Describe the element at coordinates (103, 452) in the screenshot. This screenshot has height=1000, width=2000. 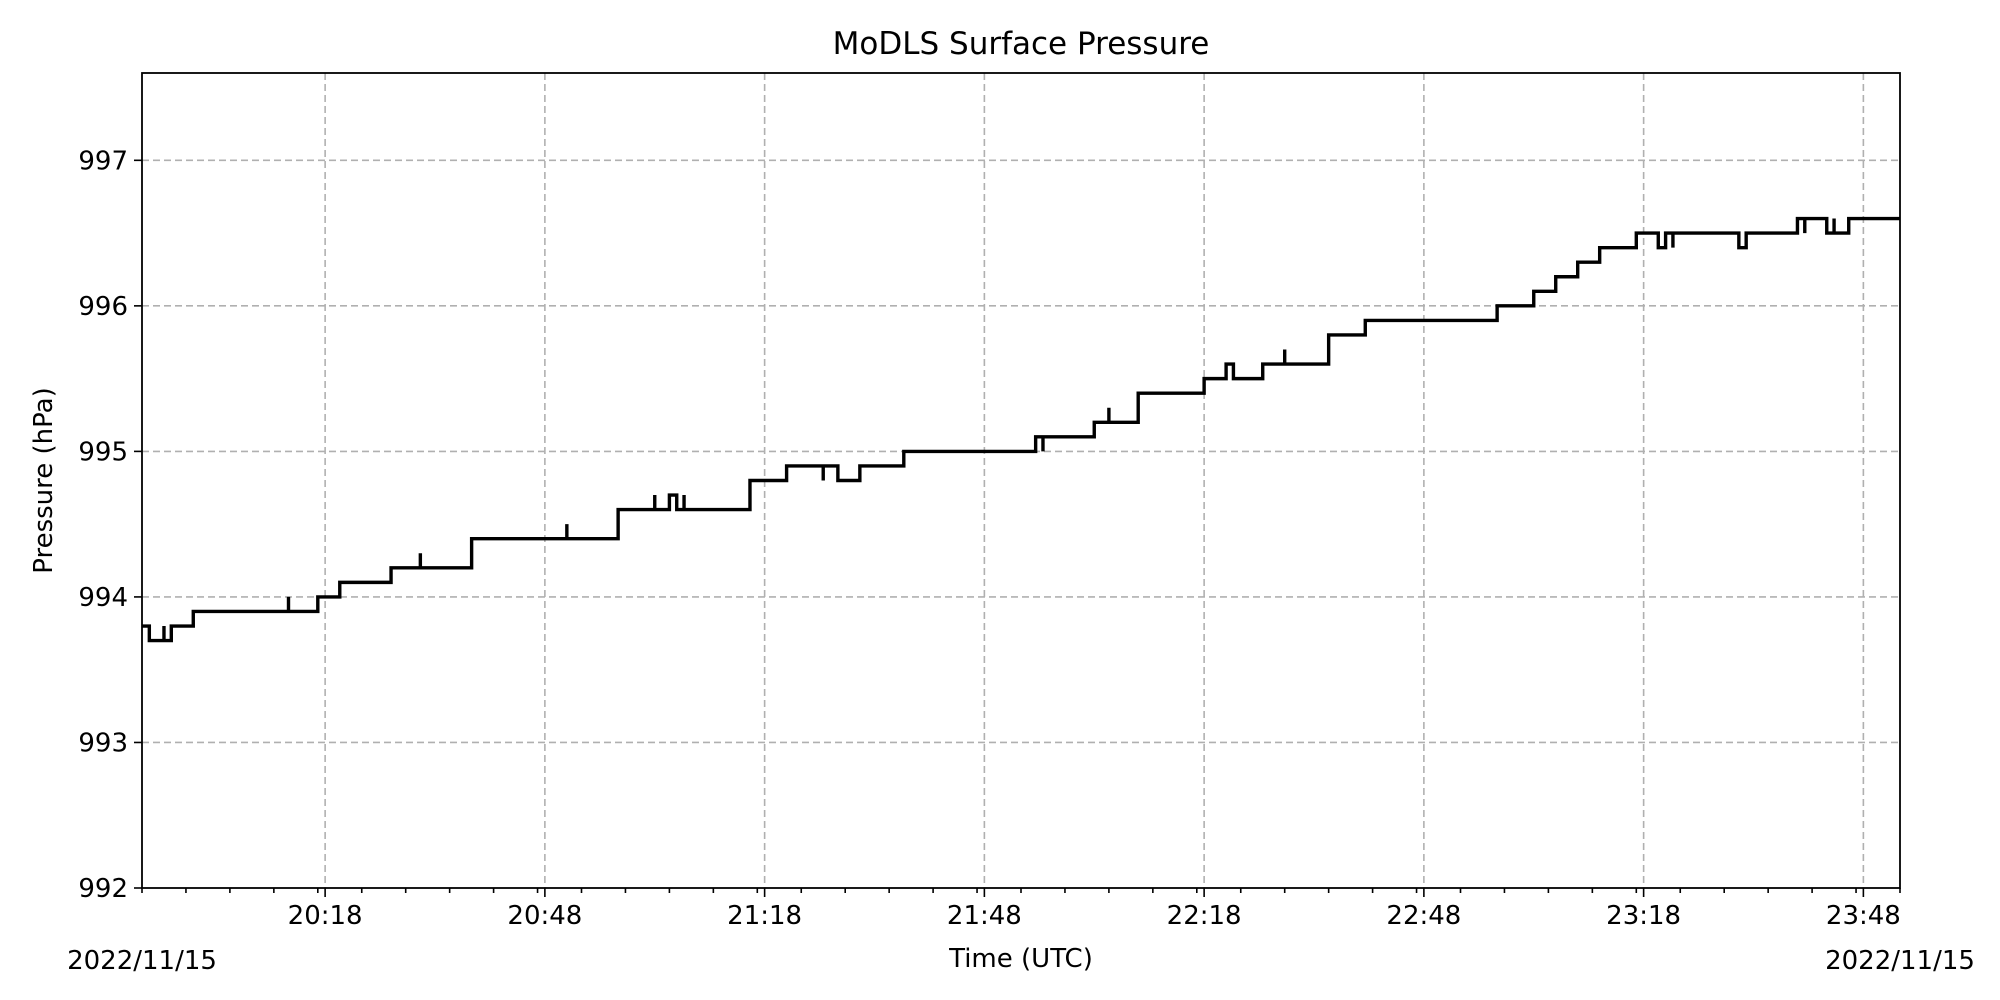
I see `y-tick-label: 995` at that location.